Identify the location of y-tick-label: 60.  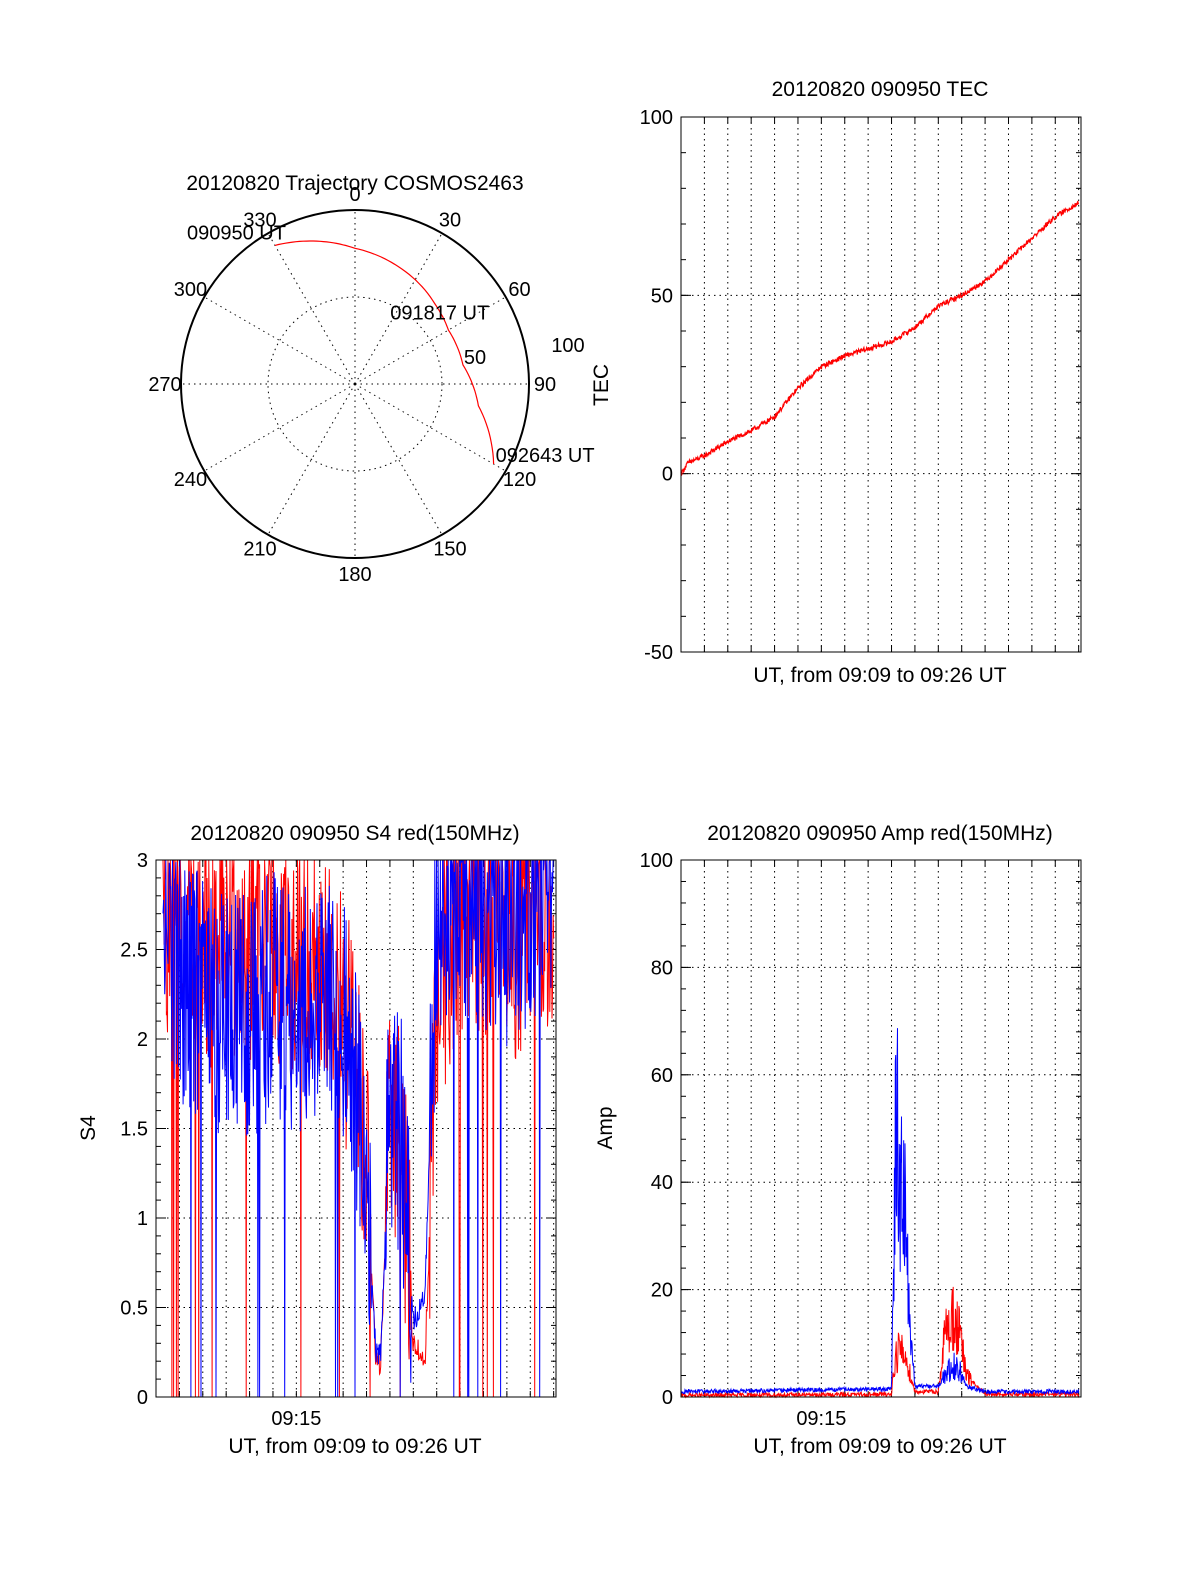
(662, 1076).